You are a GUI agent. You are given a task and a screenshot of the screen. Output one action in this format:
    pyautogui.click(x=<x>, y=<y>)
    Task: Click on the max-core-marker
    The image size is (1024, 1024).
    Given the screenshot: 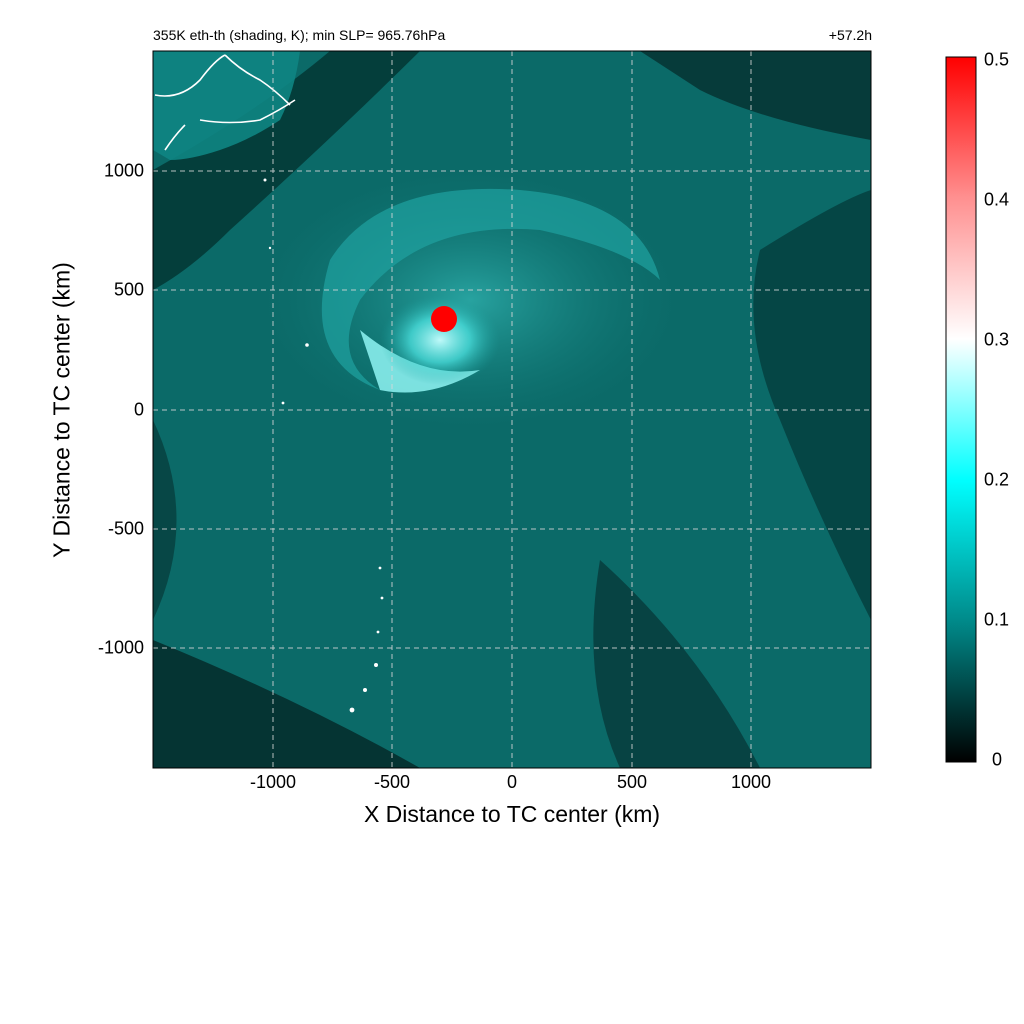 What is the action you would take?
    pyautogui.click(x=444, y=319)
    